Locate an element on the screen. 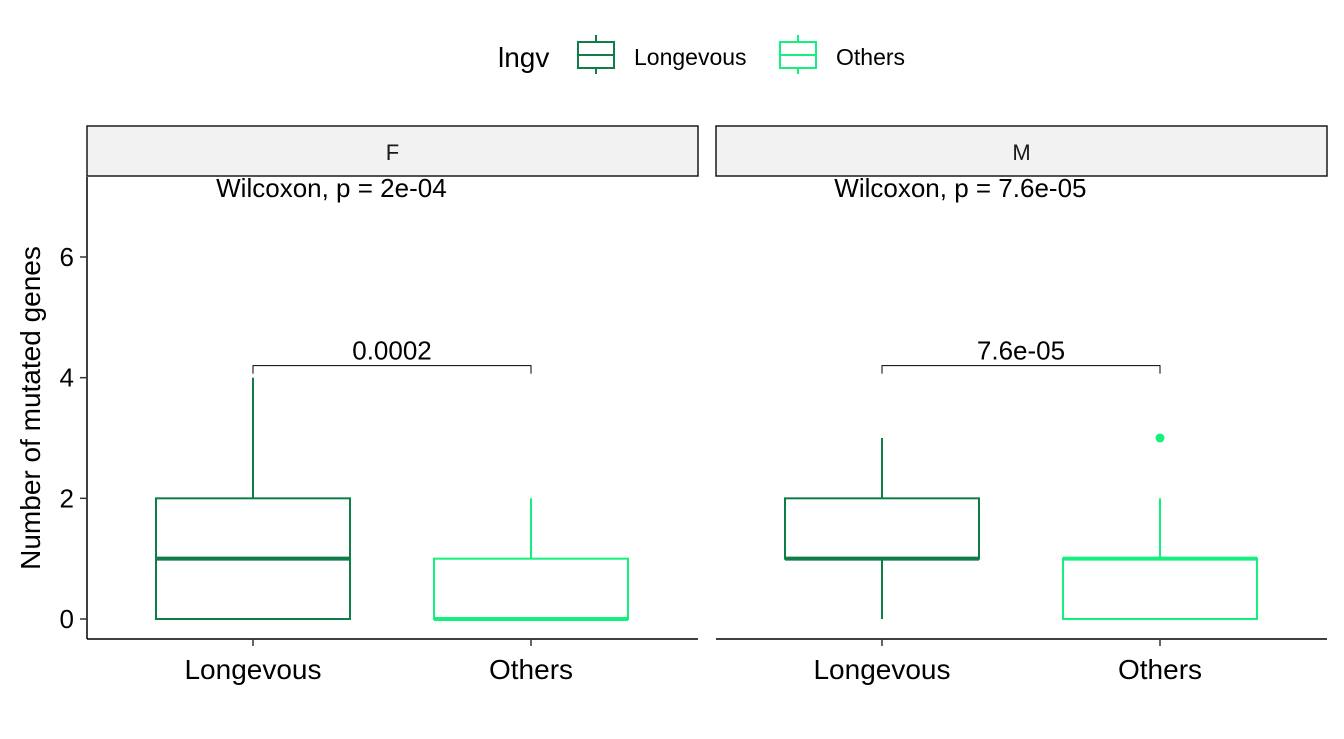 This screenshot has width=1344, height=739. legend-item: Longevous is located at coordinates (662, 54).